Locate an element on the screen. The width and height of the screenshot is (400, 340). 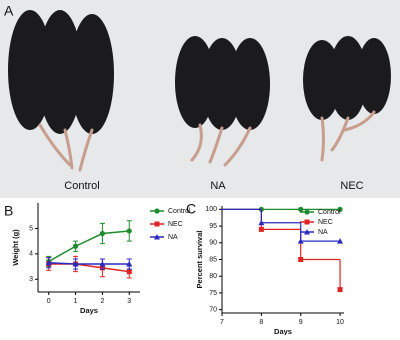
group-label: NA is located at coordinates (218, 186).